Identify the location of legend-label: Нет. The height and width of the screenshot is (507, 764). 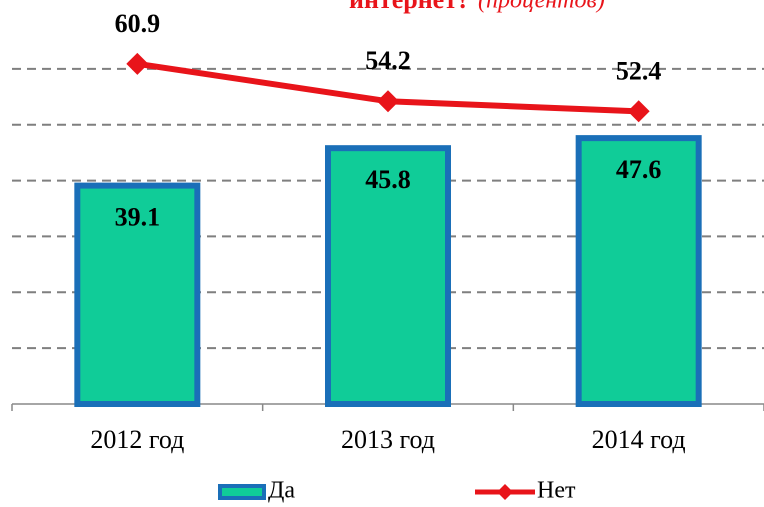
(556, 491).